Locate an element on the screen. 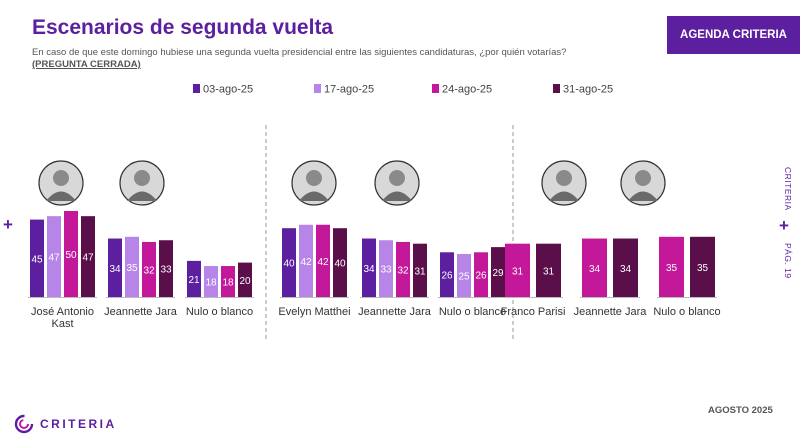 This screenshot has height=437, width=800. category-label: Kast is located at coordinates (62, 324).